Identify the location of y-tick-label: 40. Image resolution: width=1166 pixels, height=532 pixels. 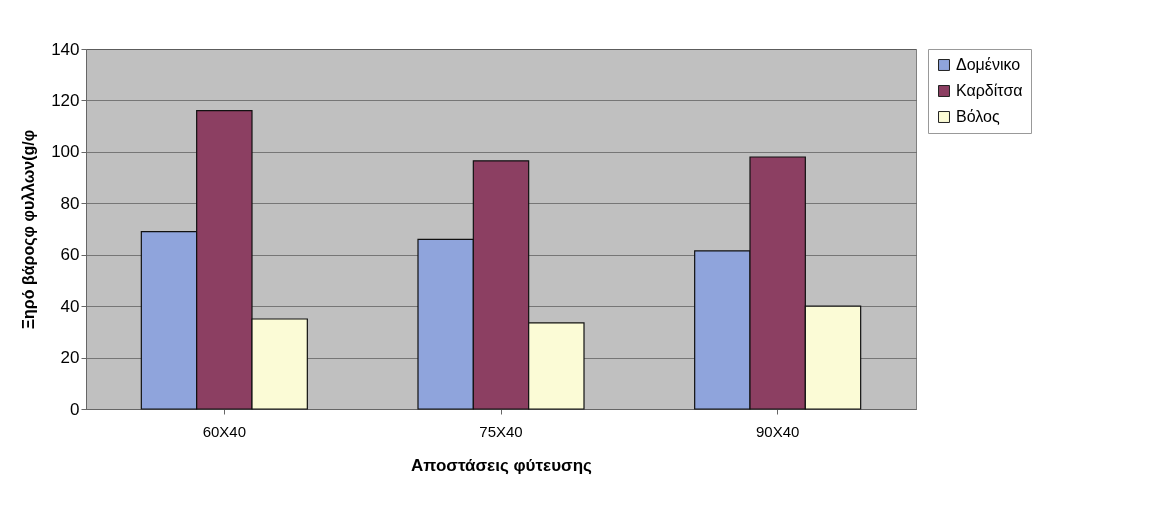
(70, 306).